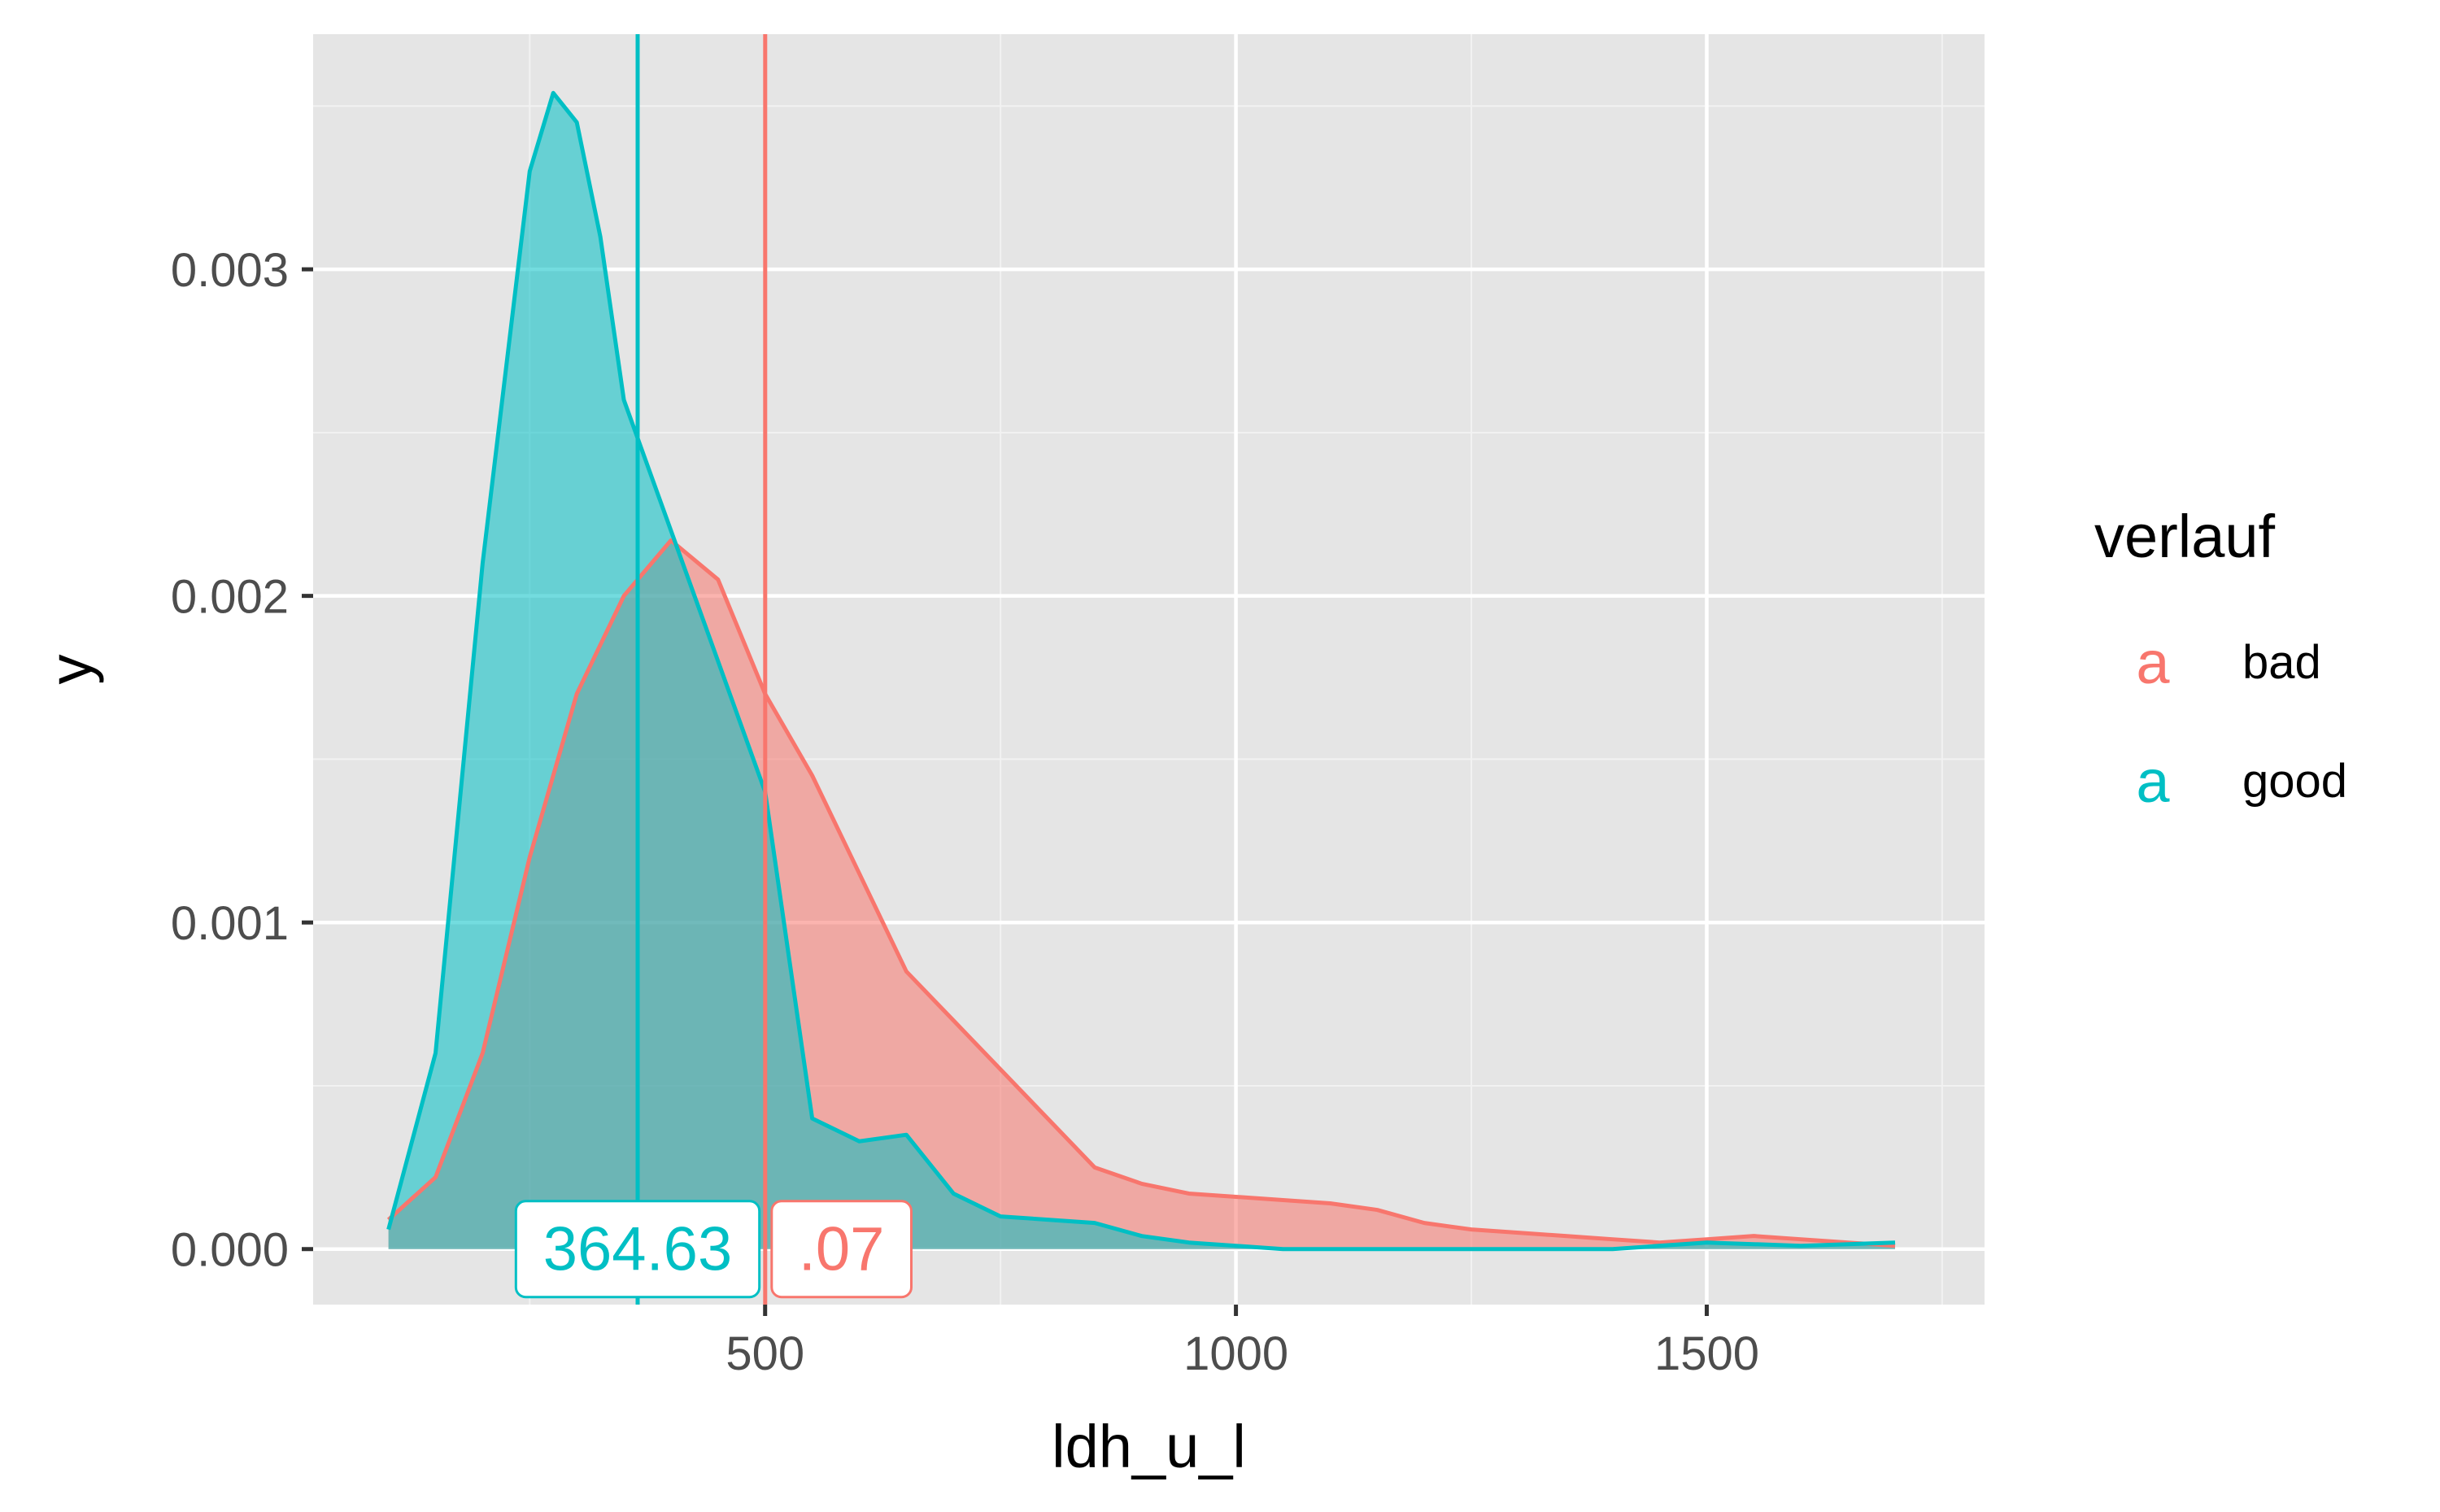 This screenshot has width=2440, height=1512. I want to click on legend-label-good: good, so click(2294, 781).